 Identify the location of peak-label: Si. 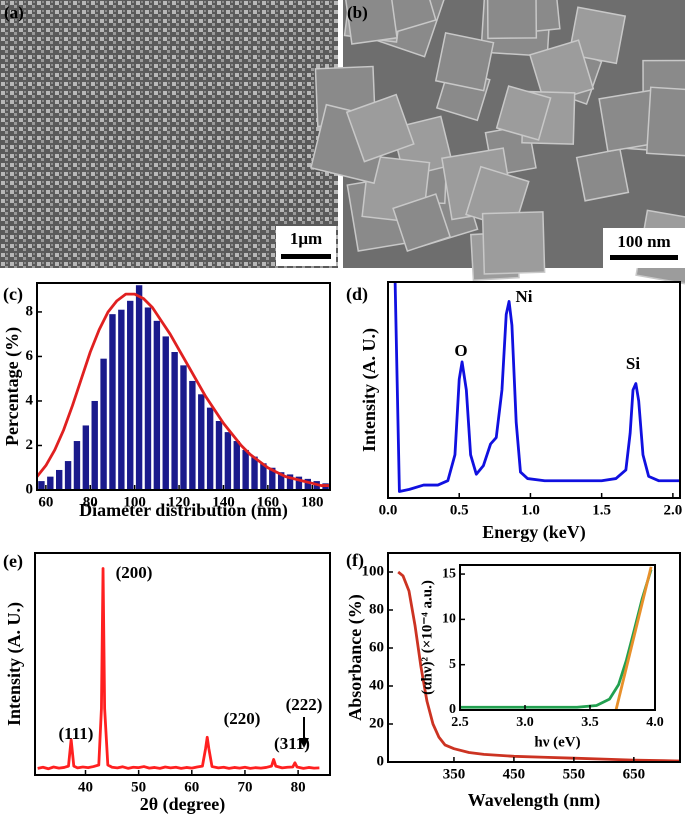
(633, 363).